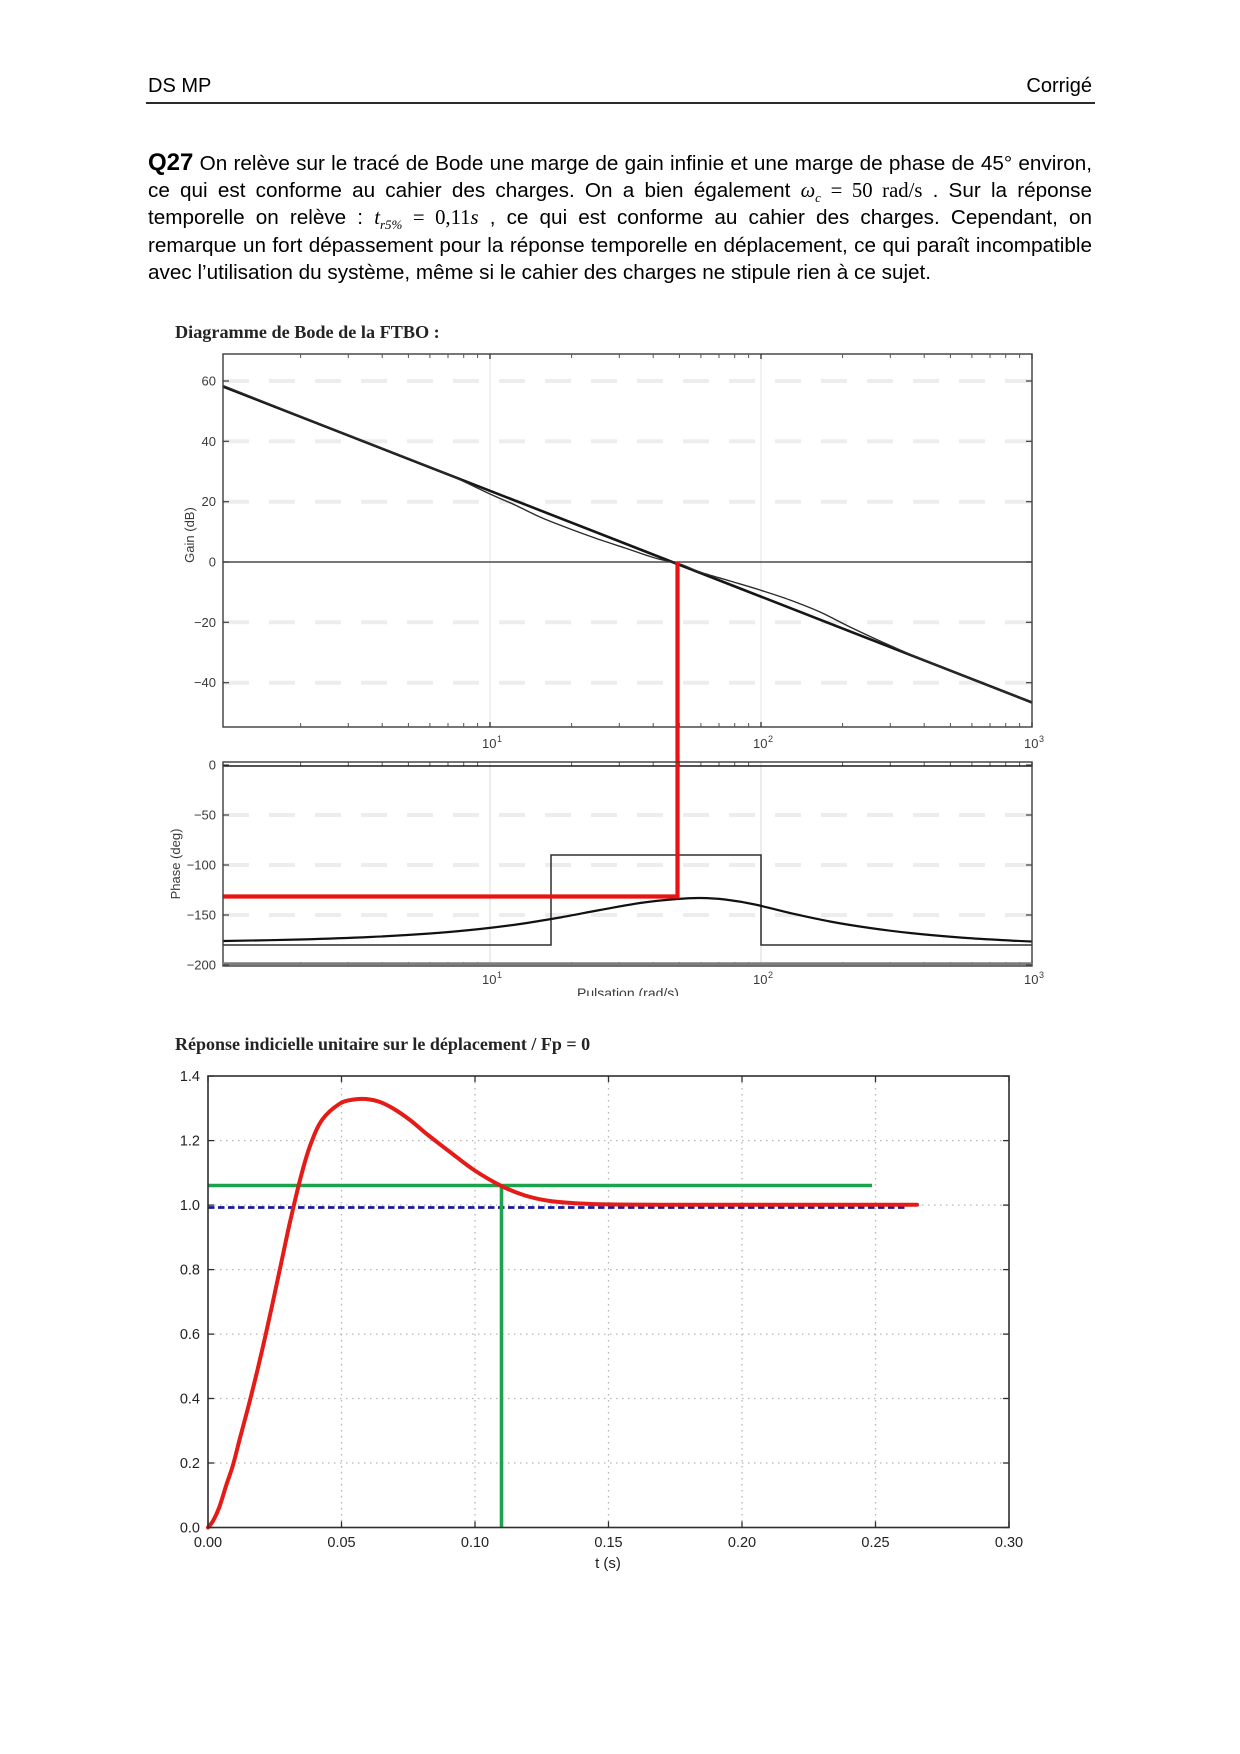  Describe the element at coordinates (201, 915) in the screenshot. I see `svg-text: −150` at that location.